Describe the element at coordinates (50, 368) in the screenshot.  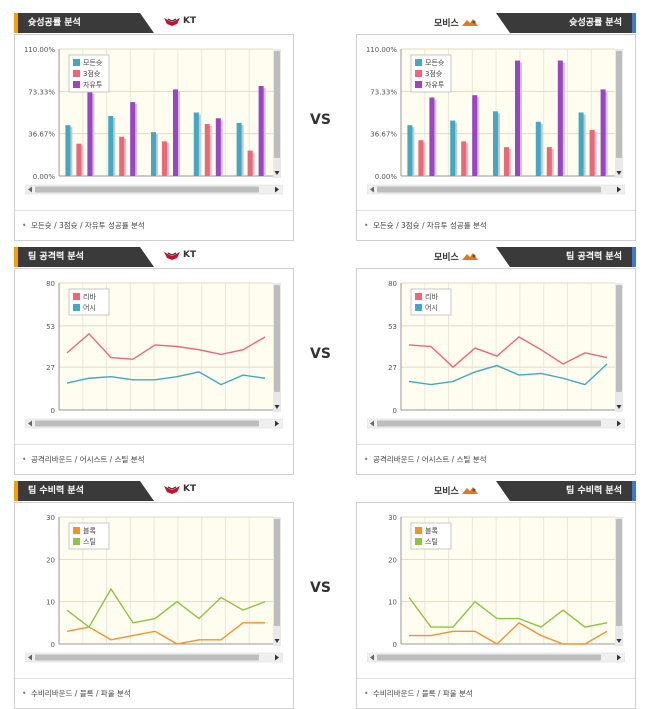
I see `y-tick-label: 27` at that location.